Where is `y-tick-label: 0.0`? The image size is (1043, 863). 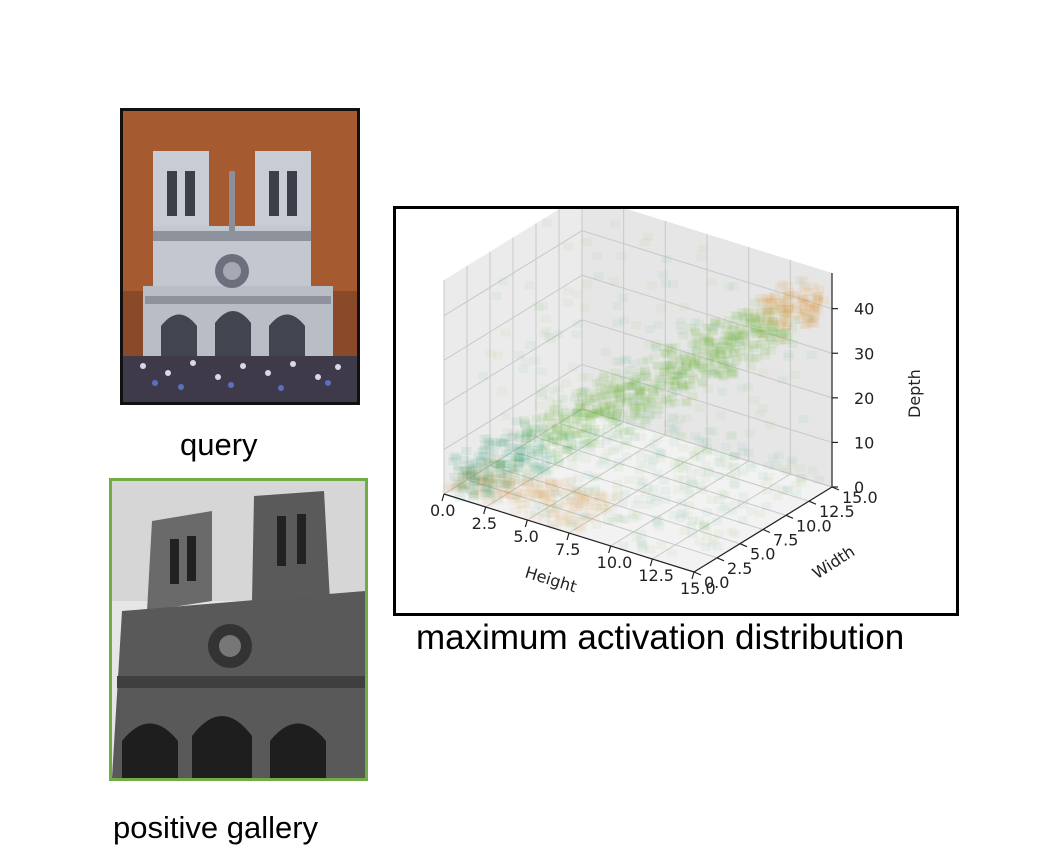 y-tick-label: 0.0 is located at coordinates (716, 582).